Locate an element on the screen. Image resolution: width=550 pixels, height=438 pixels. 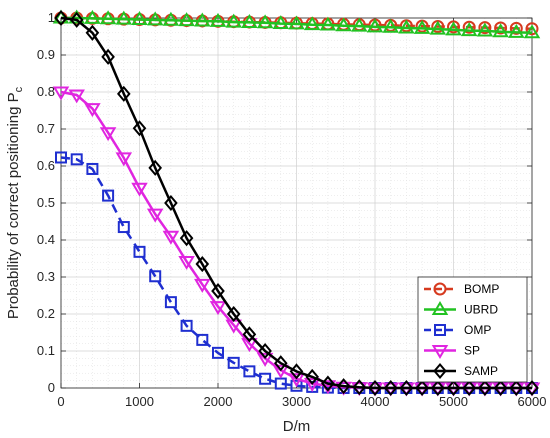
legend-entry-omp: OMP is located at coordinates (457, 330).